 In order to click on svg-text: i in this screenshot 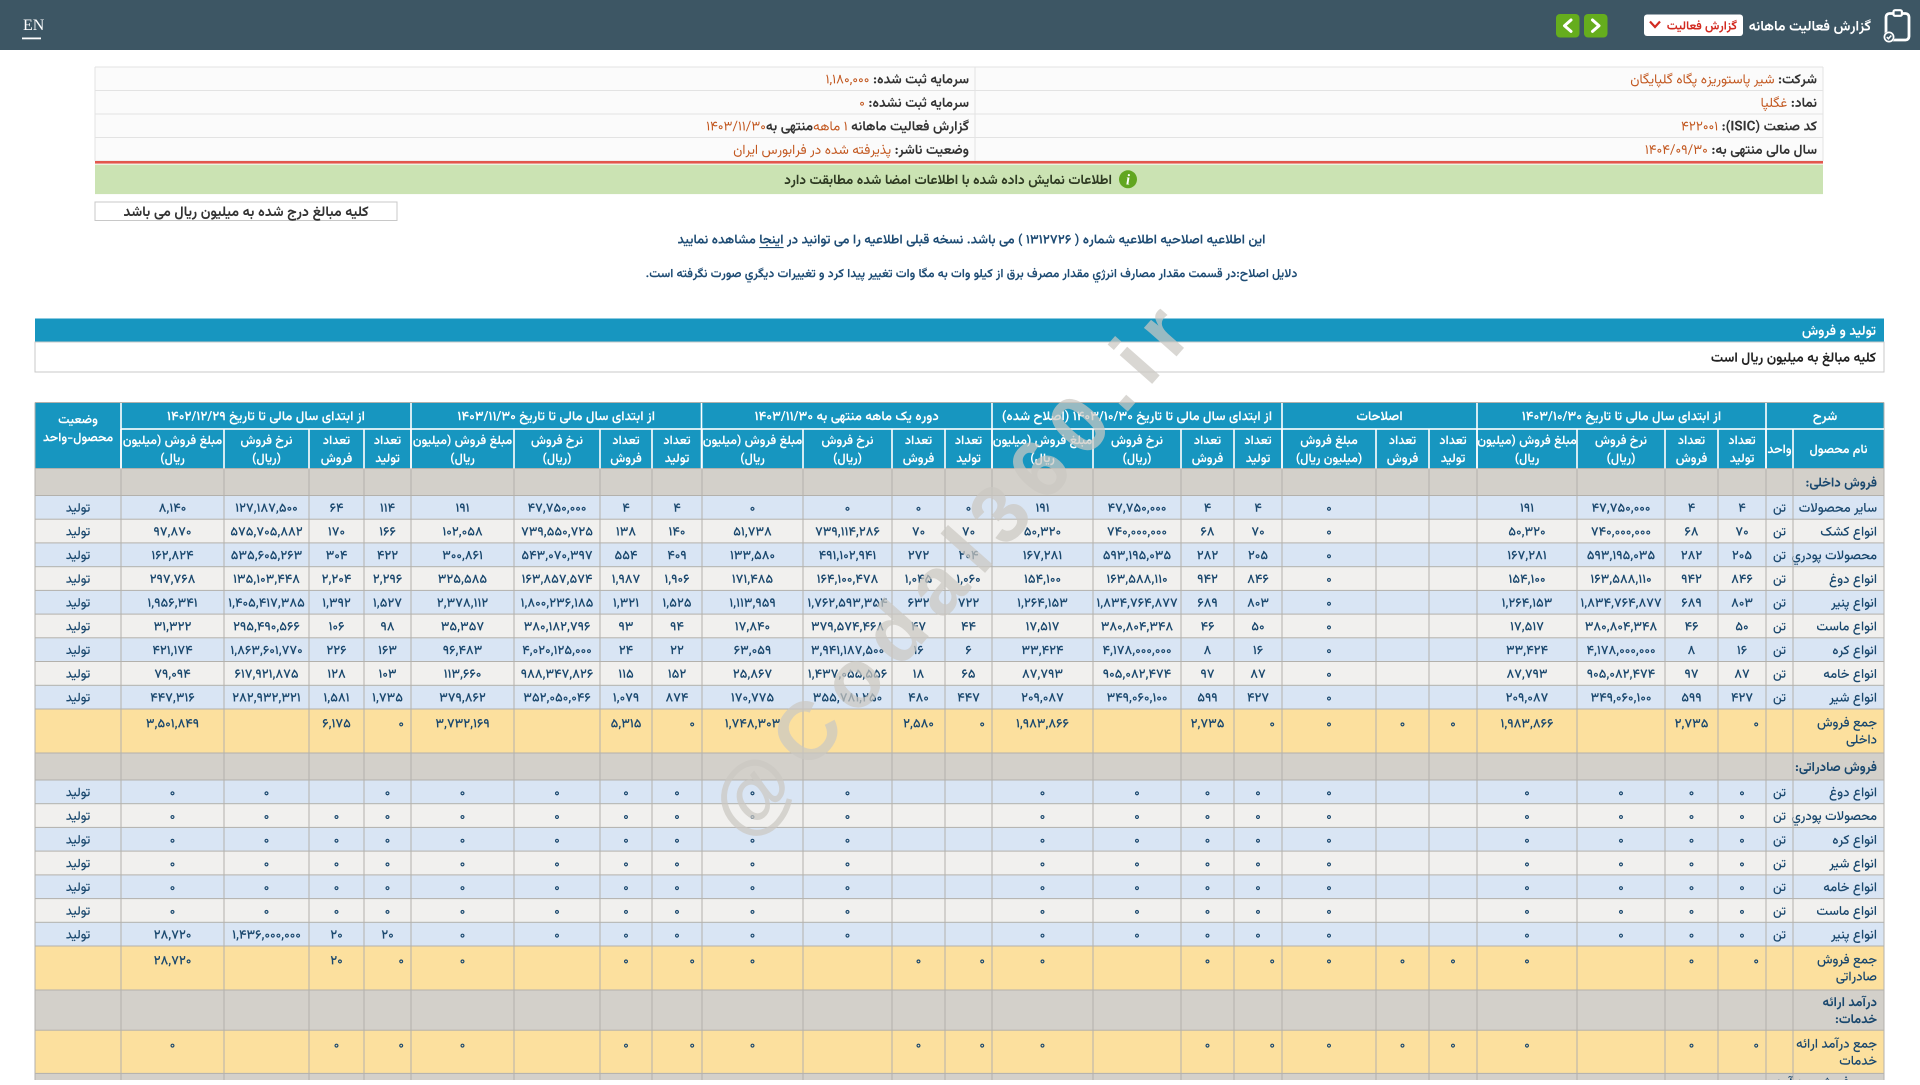, I will do `click(1128, 180)`.